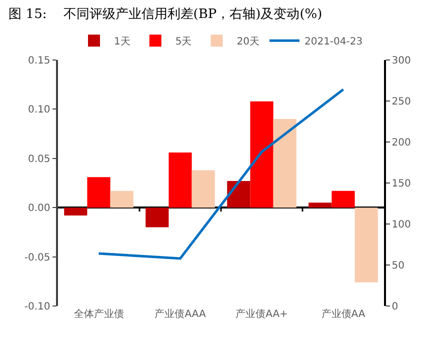 The height and width of the screenshot is (346, 434). What do you see at coordinates (401, 184) in the screenshot?
I see `y2-tick-label: 150` at bounding box center [401, 184].